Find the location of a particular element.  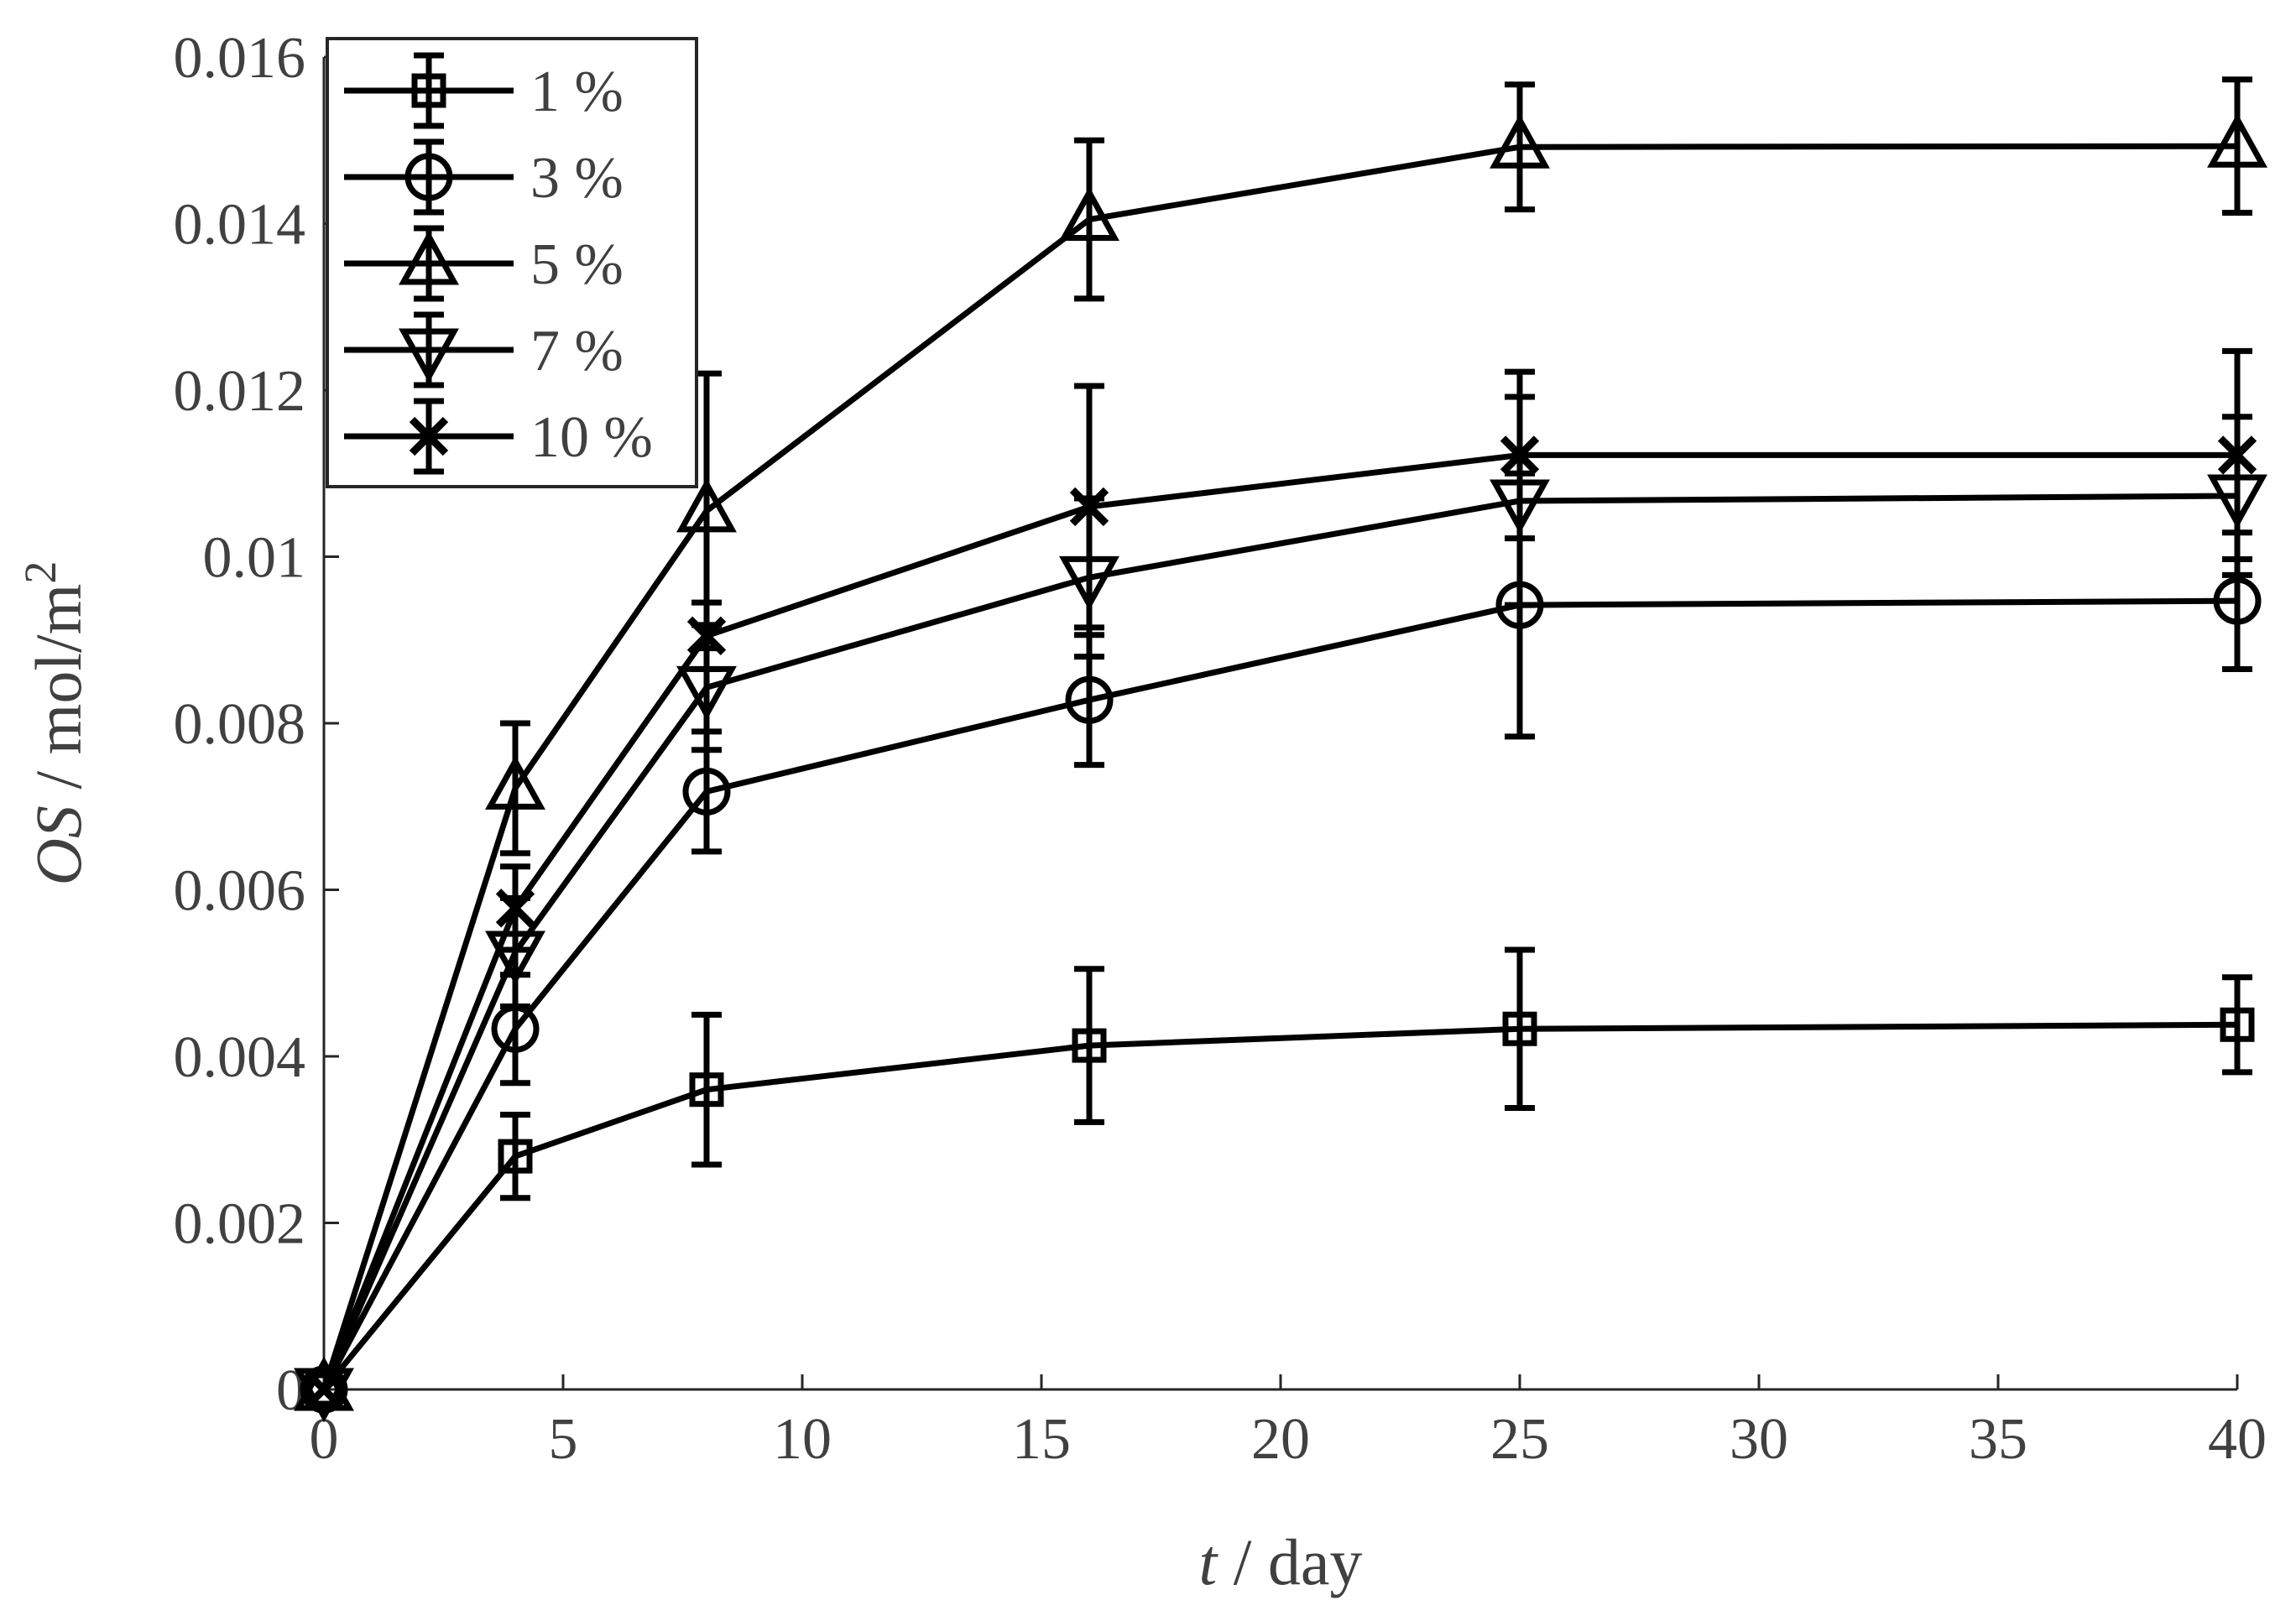

legend: 1 % 3 % 5 % 7 % 10 % is located at coordinates (512, 262).